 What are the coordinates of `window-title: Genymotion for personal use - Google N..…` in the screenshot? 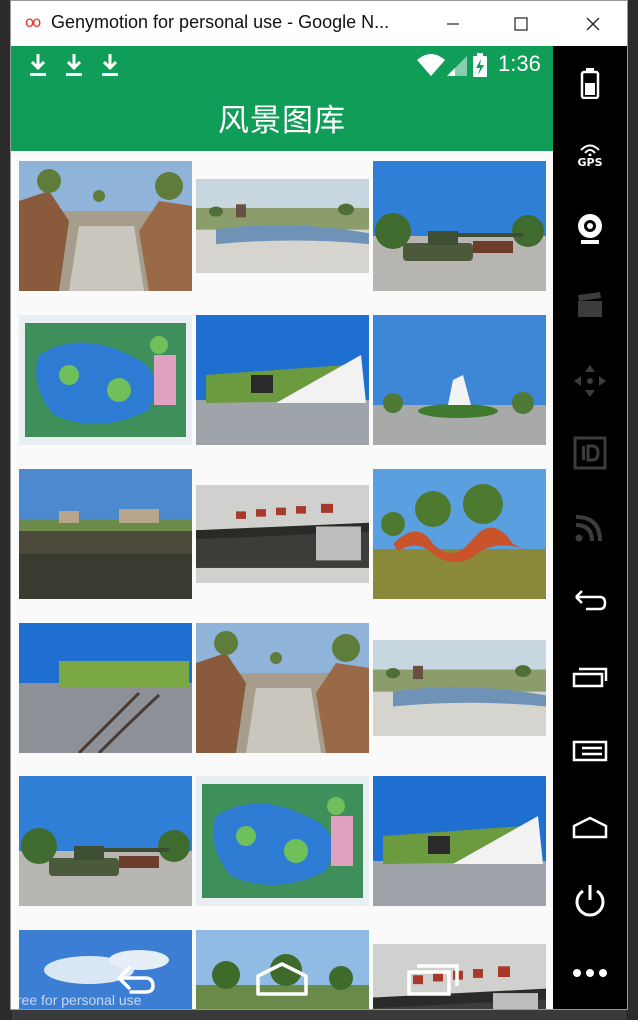 It's located at (220, 22).